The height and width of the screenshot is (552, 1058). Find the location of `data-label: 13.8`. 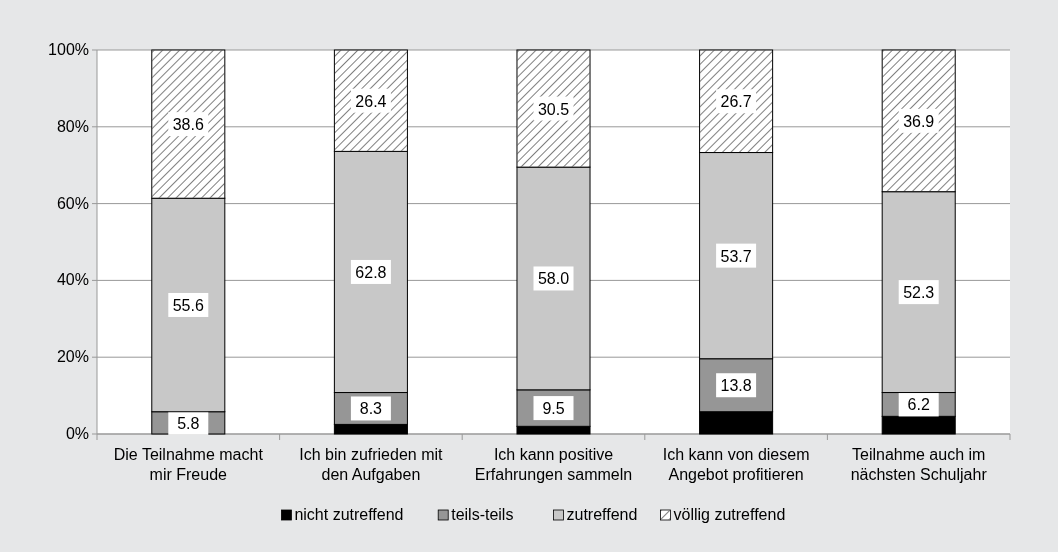

data-label: 13.8 is located at coordinates (736, 386).